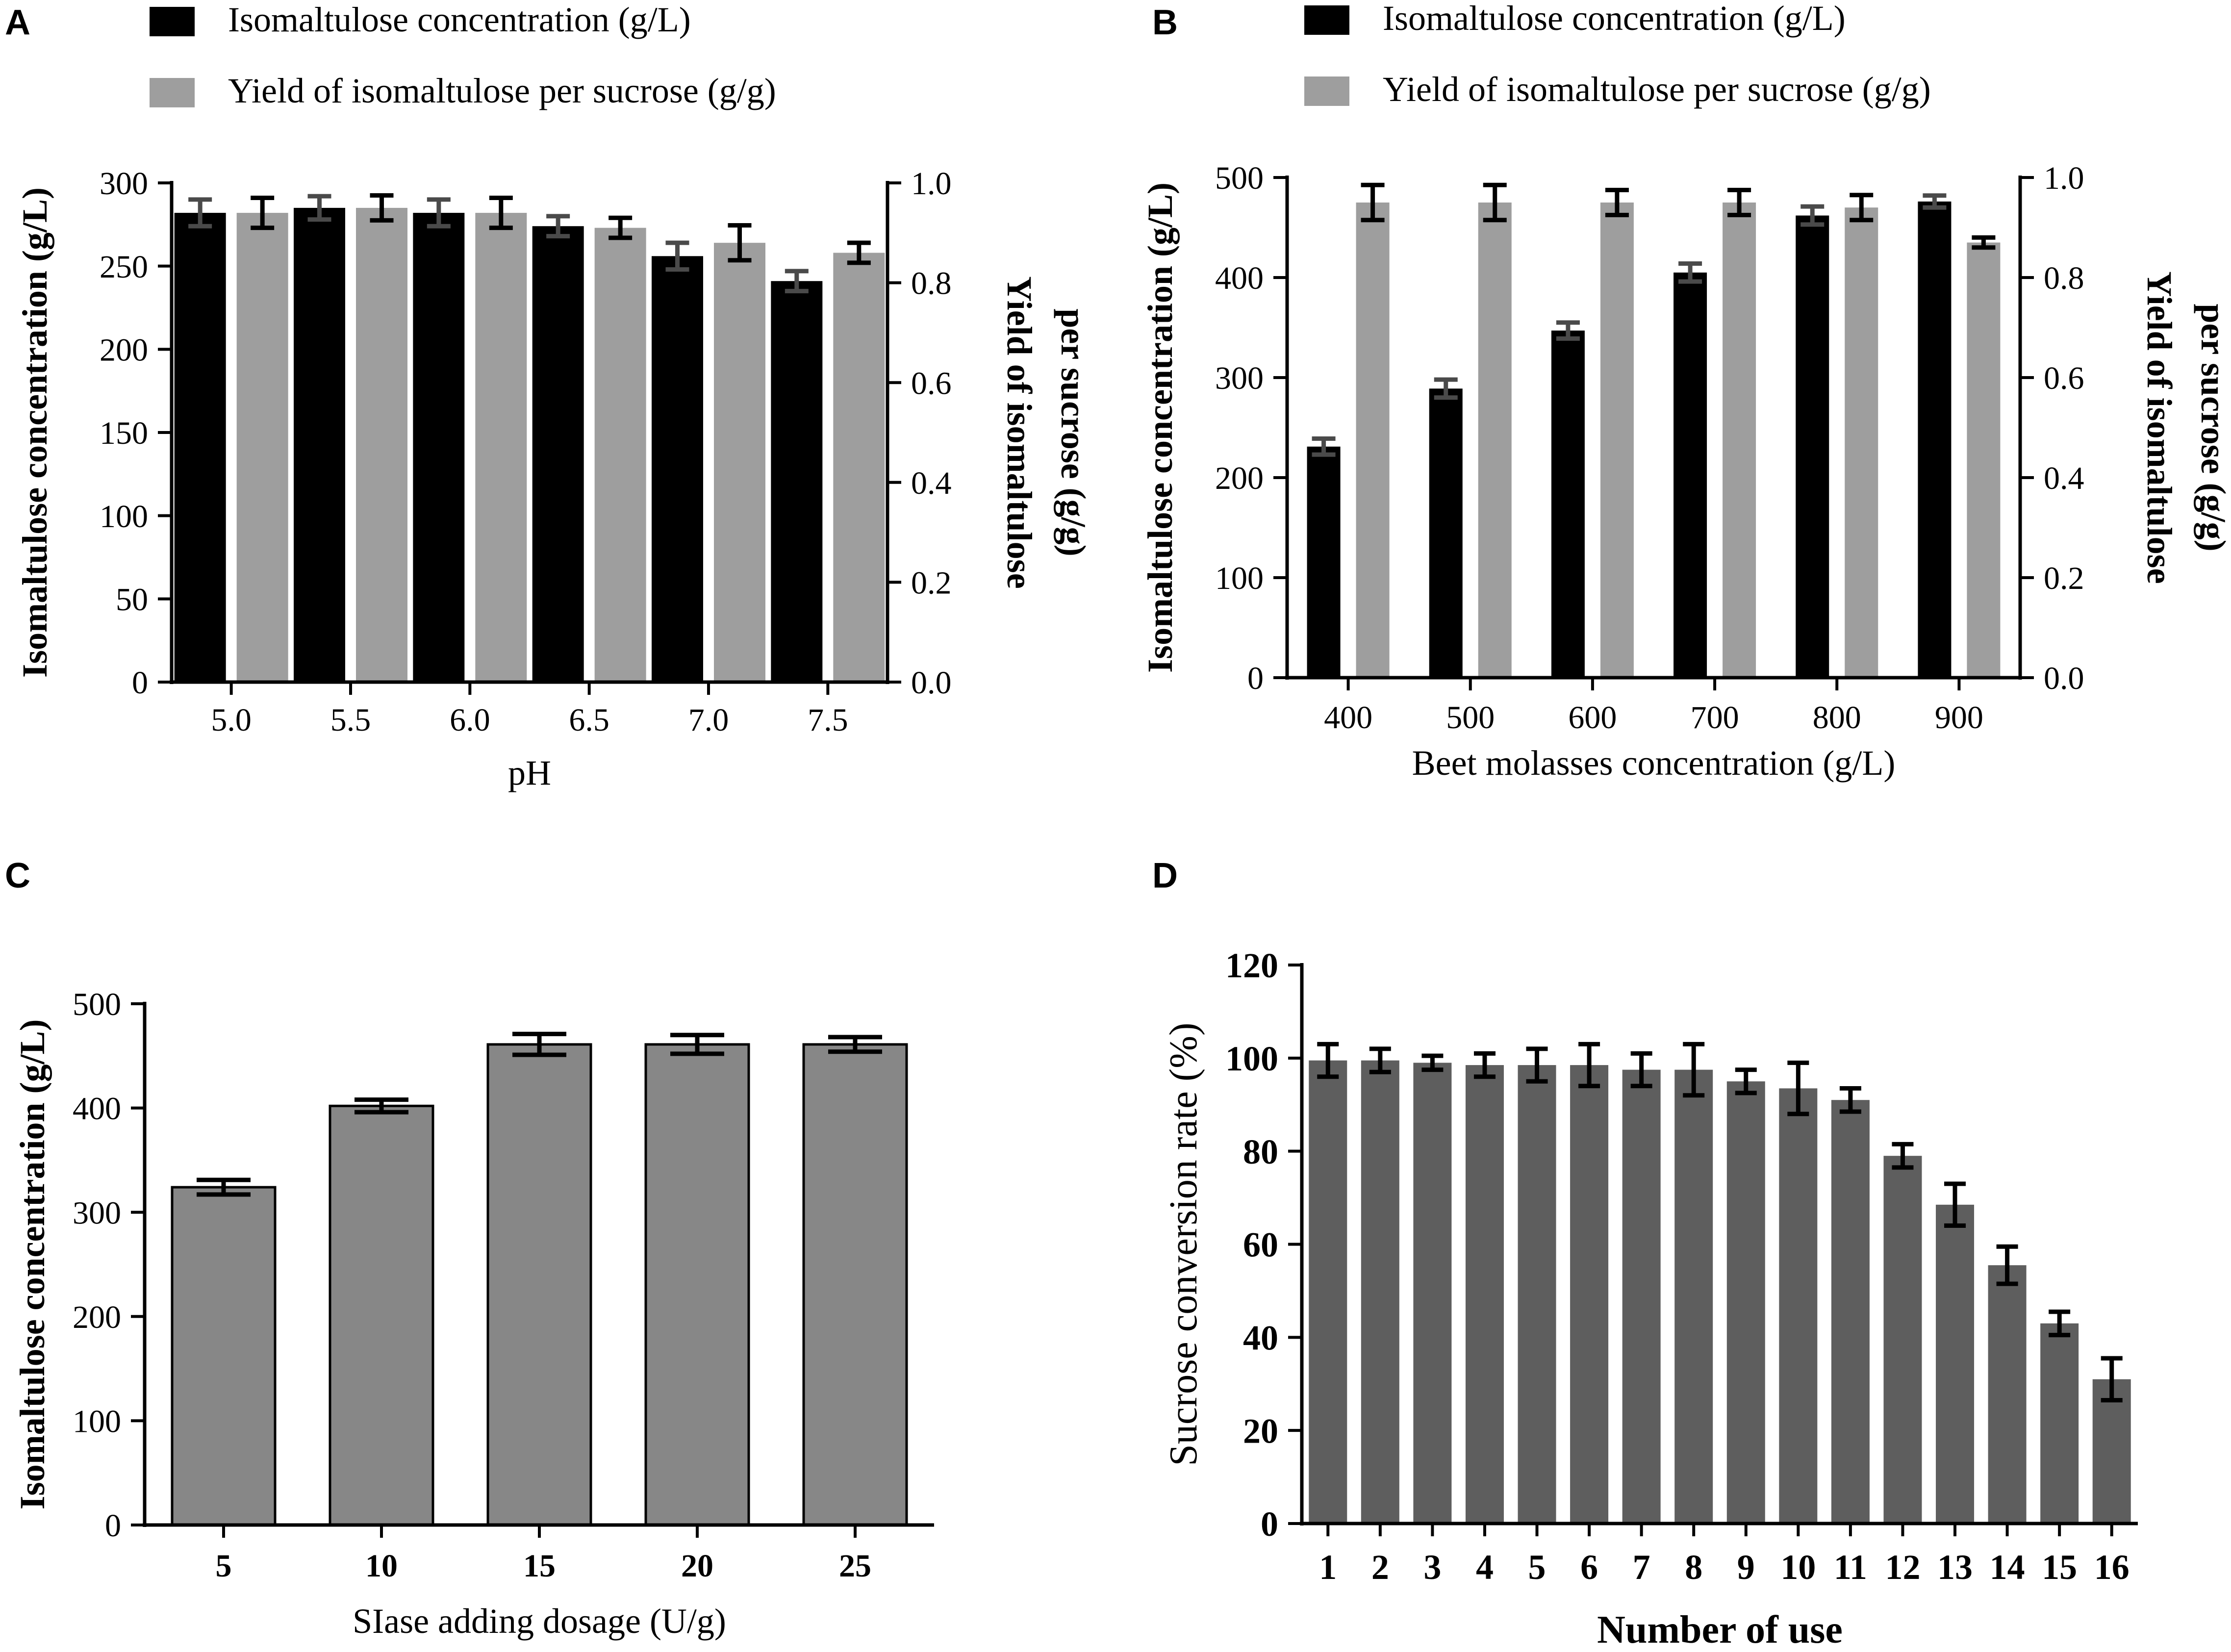  Describe the element at coordinates (931, 284) in the screenshot. I see `y2-tick-label: 0.8` at that location.